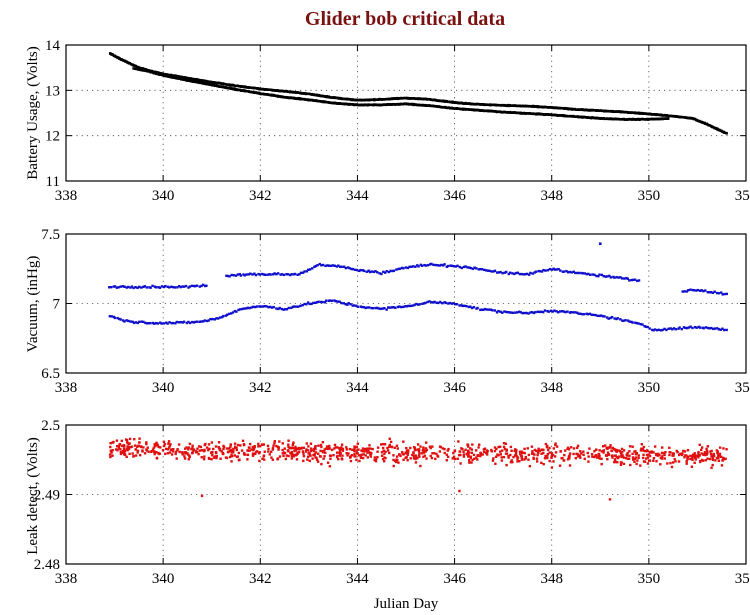  Describe the element at coordinates (551, 579) in the screenshot. I see `leak-xtick-label: 348` at that location.